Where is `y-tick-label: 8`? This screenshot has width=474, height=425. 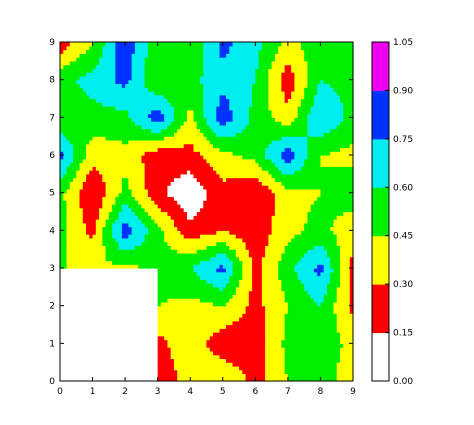
y-tick-label: 8 is located at coordinates (52, 81).